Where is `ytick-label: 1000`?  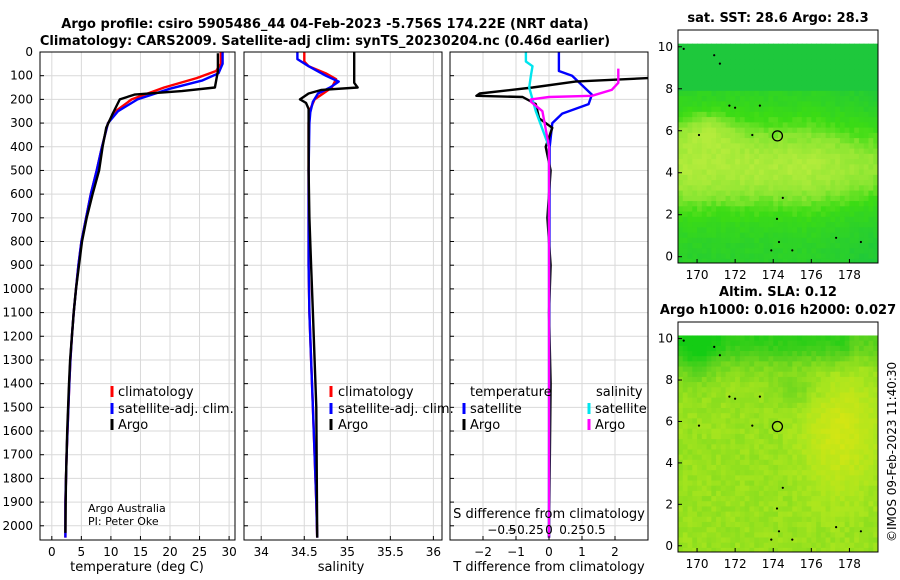
ytick-label: 1000 is located at coordinates (17, 289).